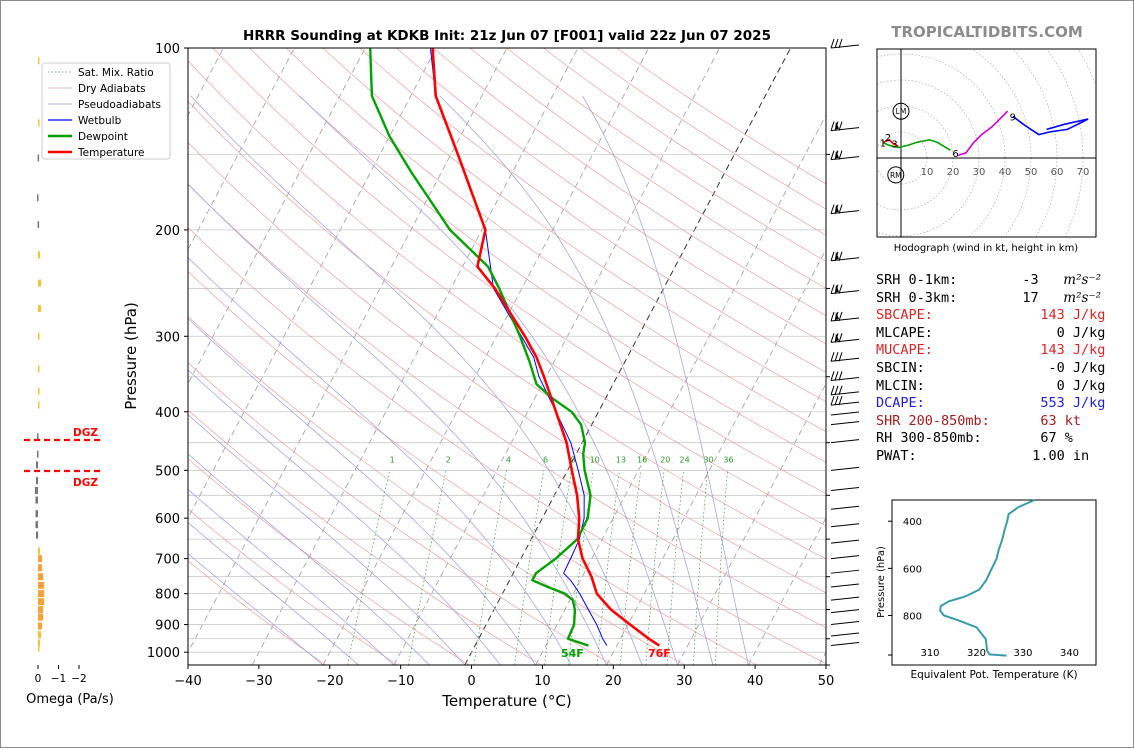 This screenshot has width=1134, height=748. I want to click on omega-tick-label: 0, so click(38, 679).